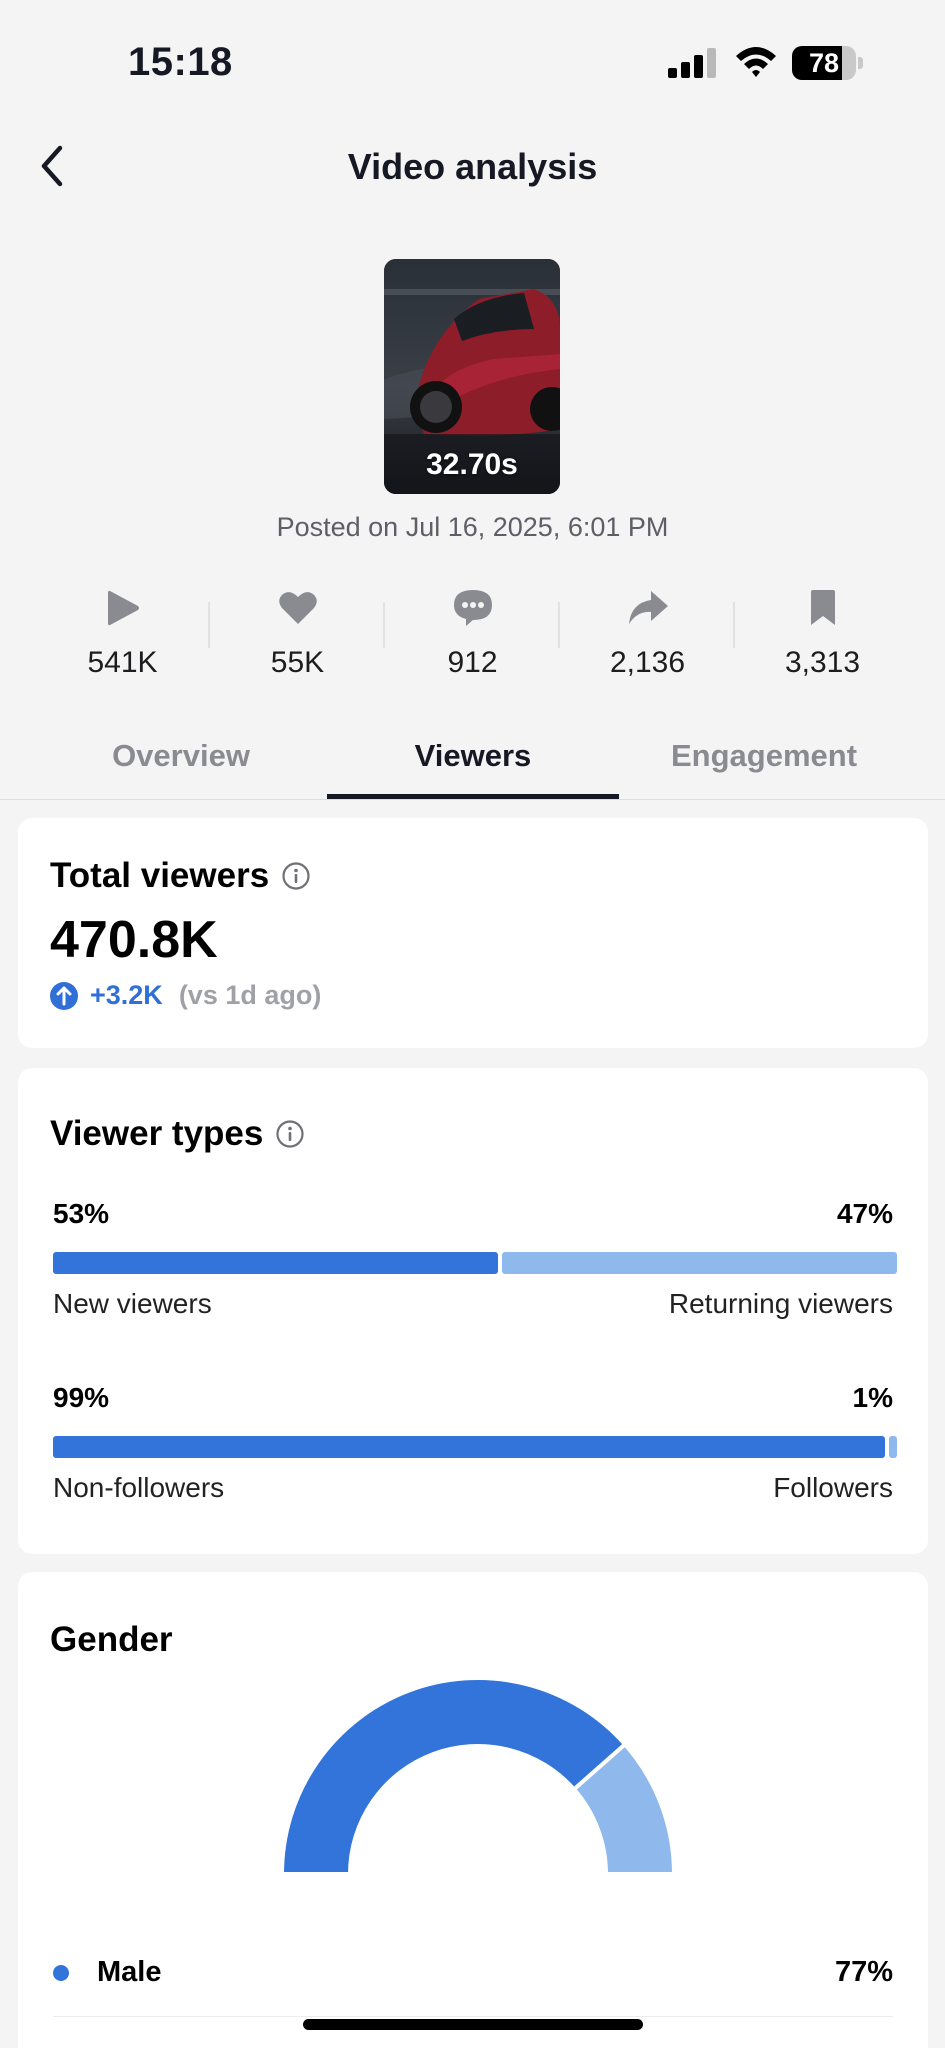  I want to click on followers-pct: 1%, so click(872, 1397).